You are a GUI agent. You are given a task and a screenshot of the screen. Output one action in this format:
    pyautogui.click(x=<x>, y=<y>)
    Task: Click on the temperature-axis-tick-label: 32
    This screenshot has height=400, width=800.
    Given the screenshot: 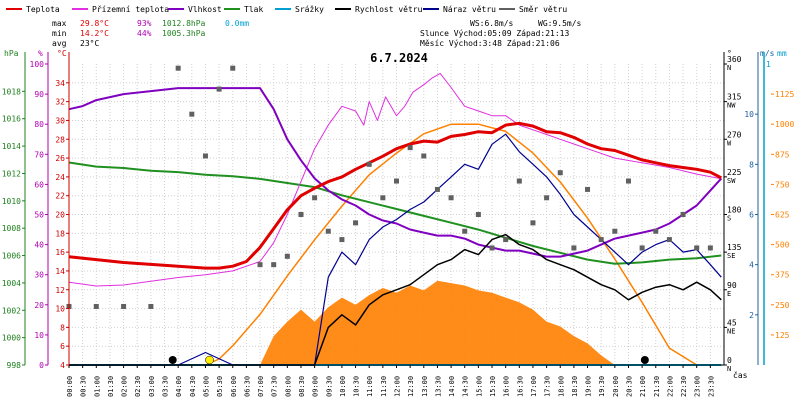 What is the action you would take?
    pyautogui.click(x=60, y=102)
    